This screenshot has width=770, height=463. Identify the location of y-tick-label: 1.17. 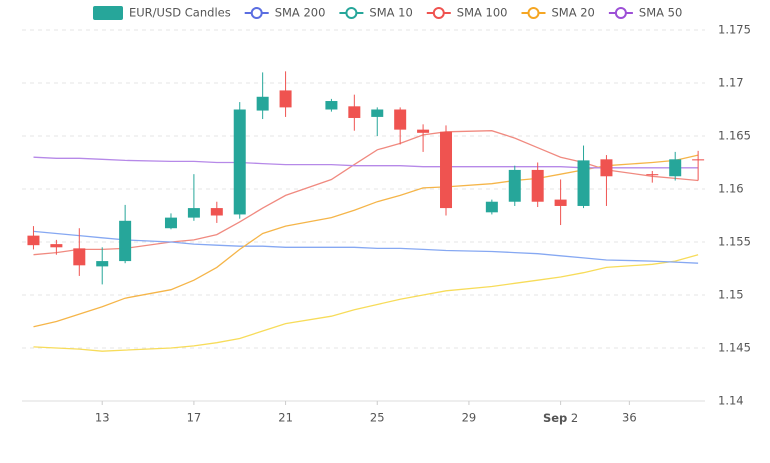
(731, 83).